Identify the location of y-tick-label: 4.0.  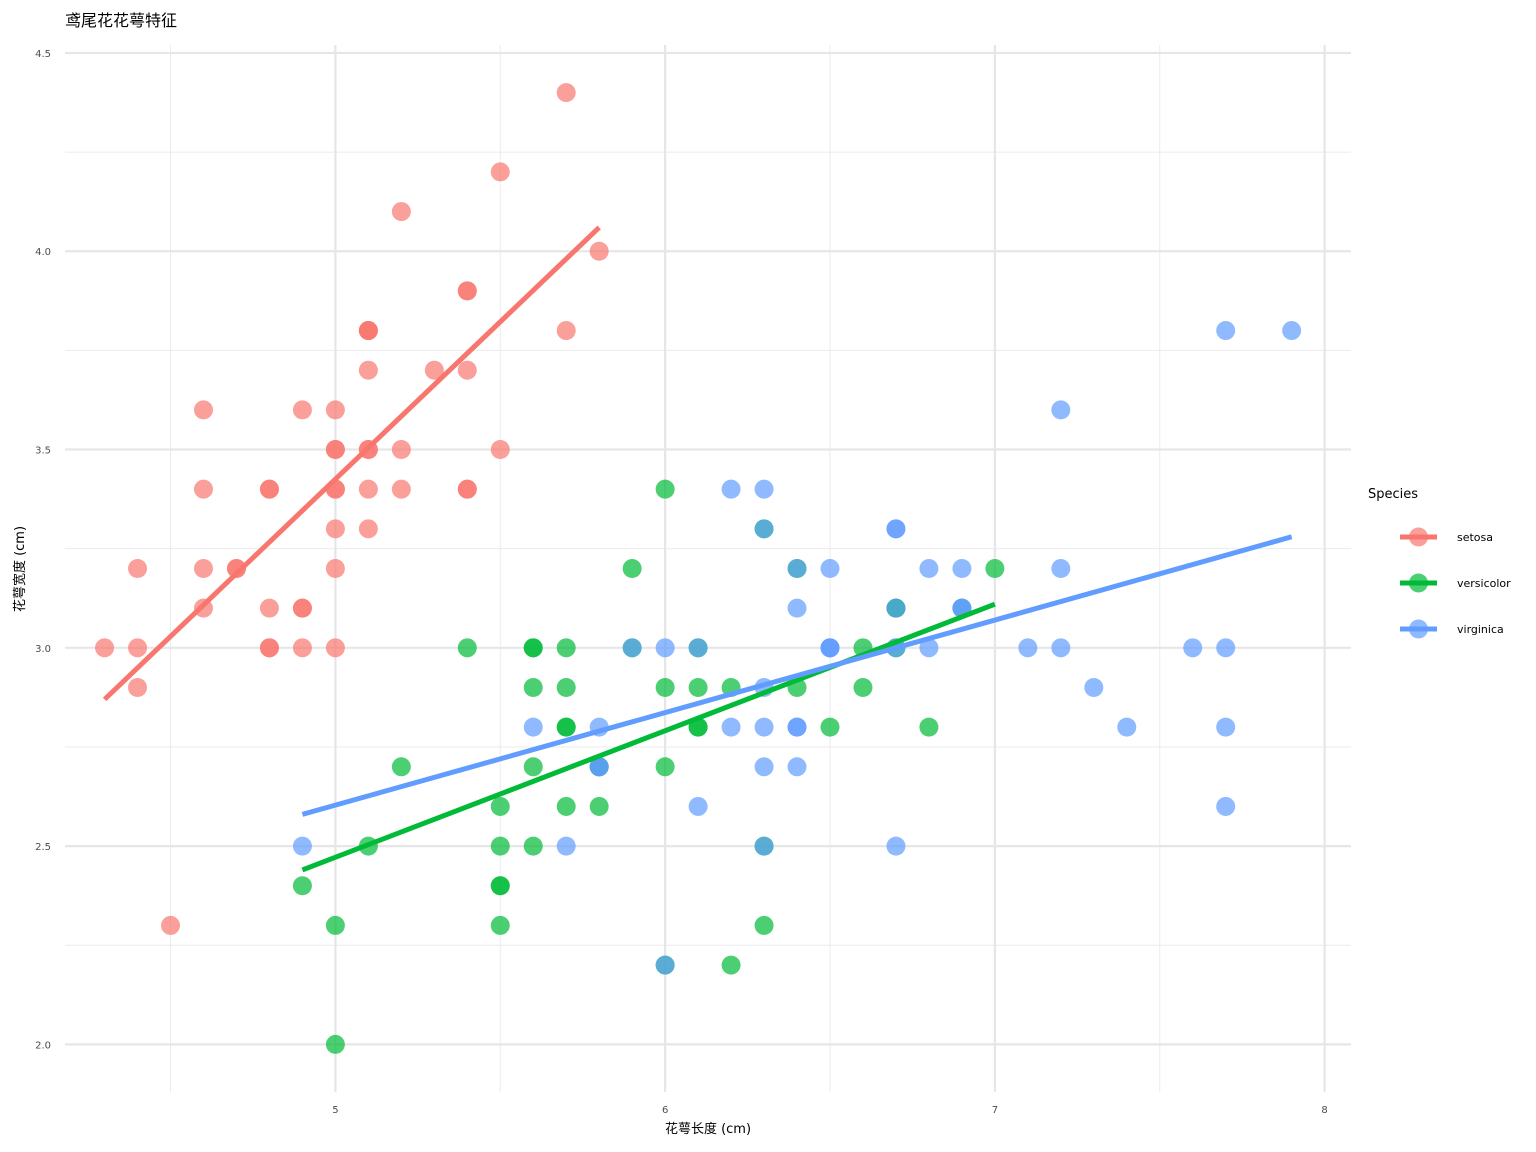
(43, 252).